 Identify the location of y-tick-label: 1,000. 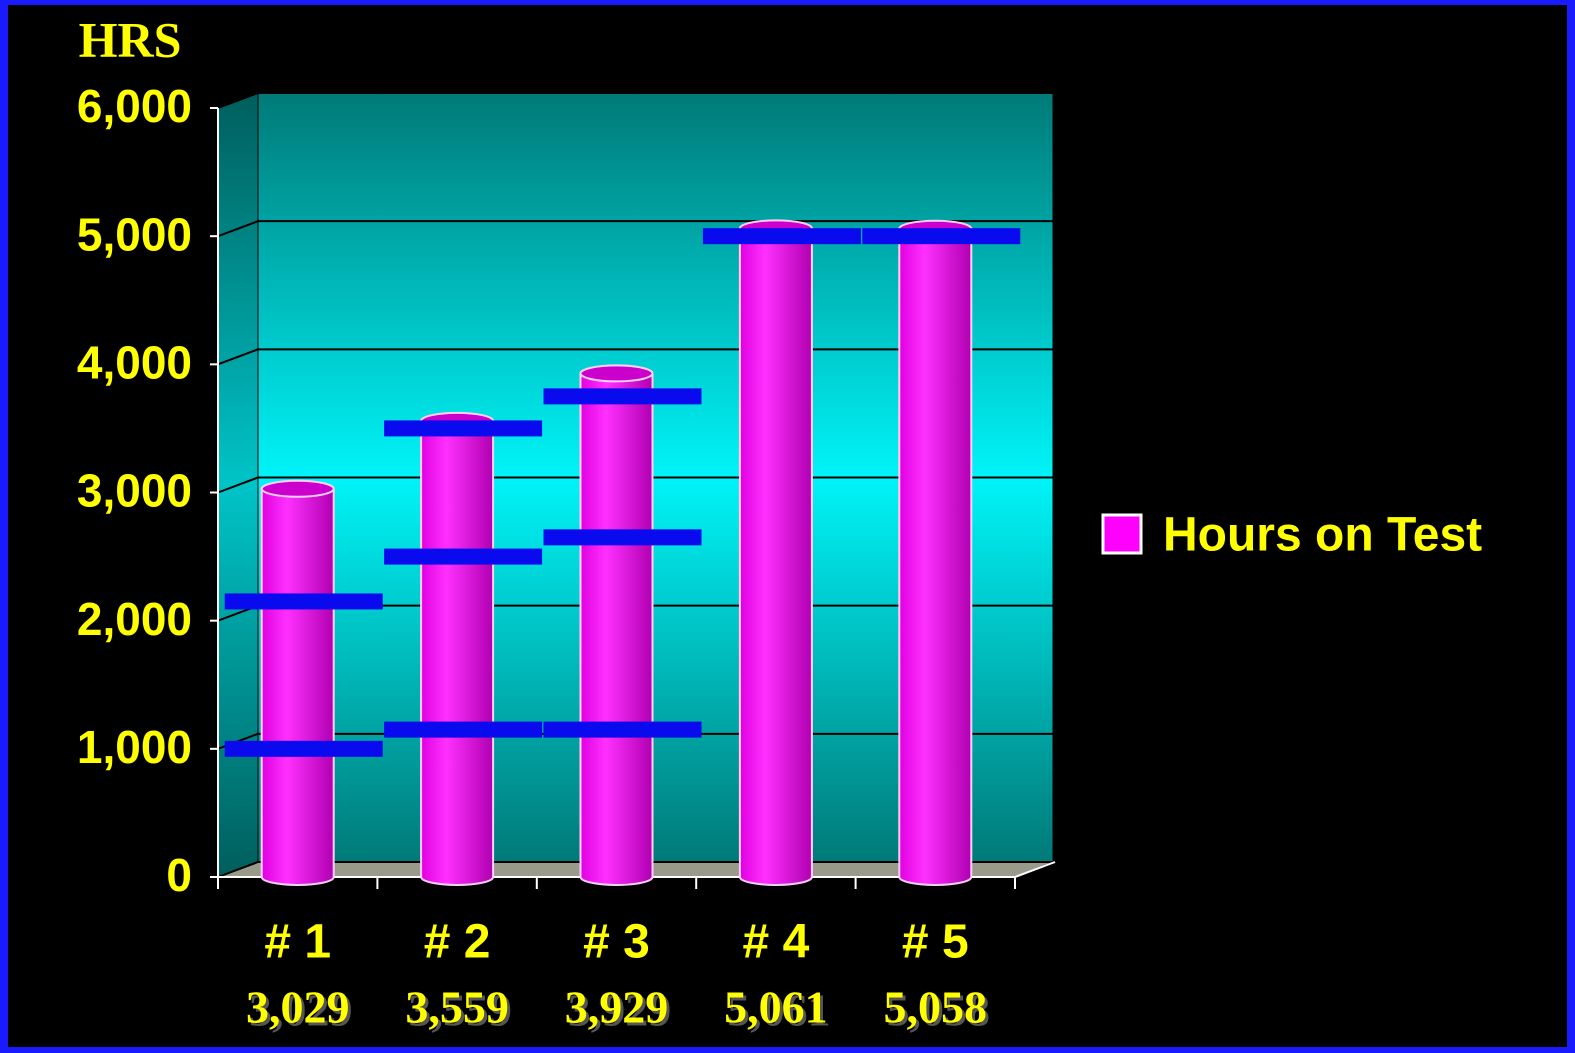
(134, 747).